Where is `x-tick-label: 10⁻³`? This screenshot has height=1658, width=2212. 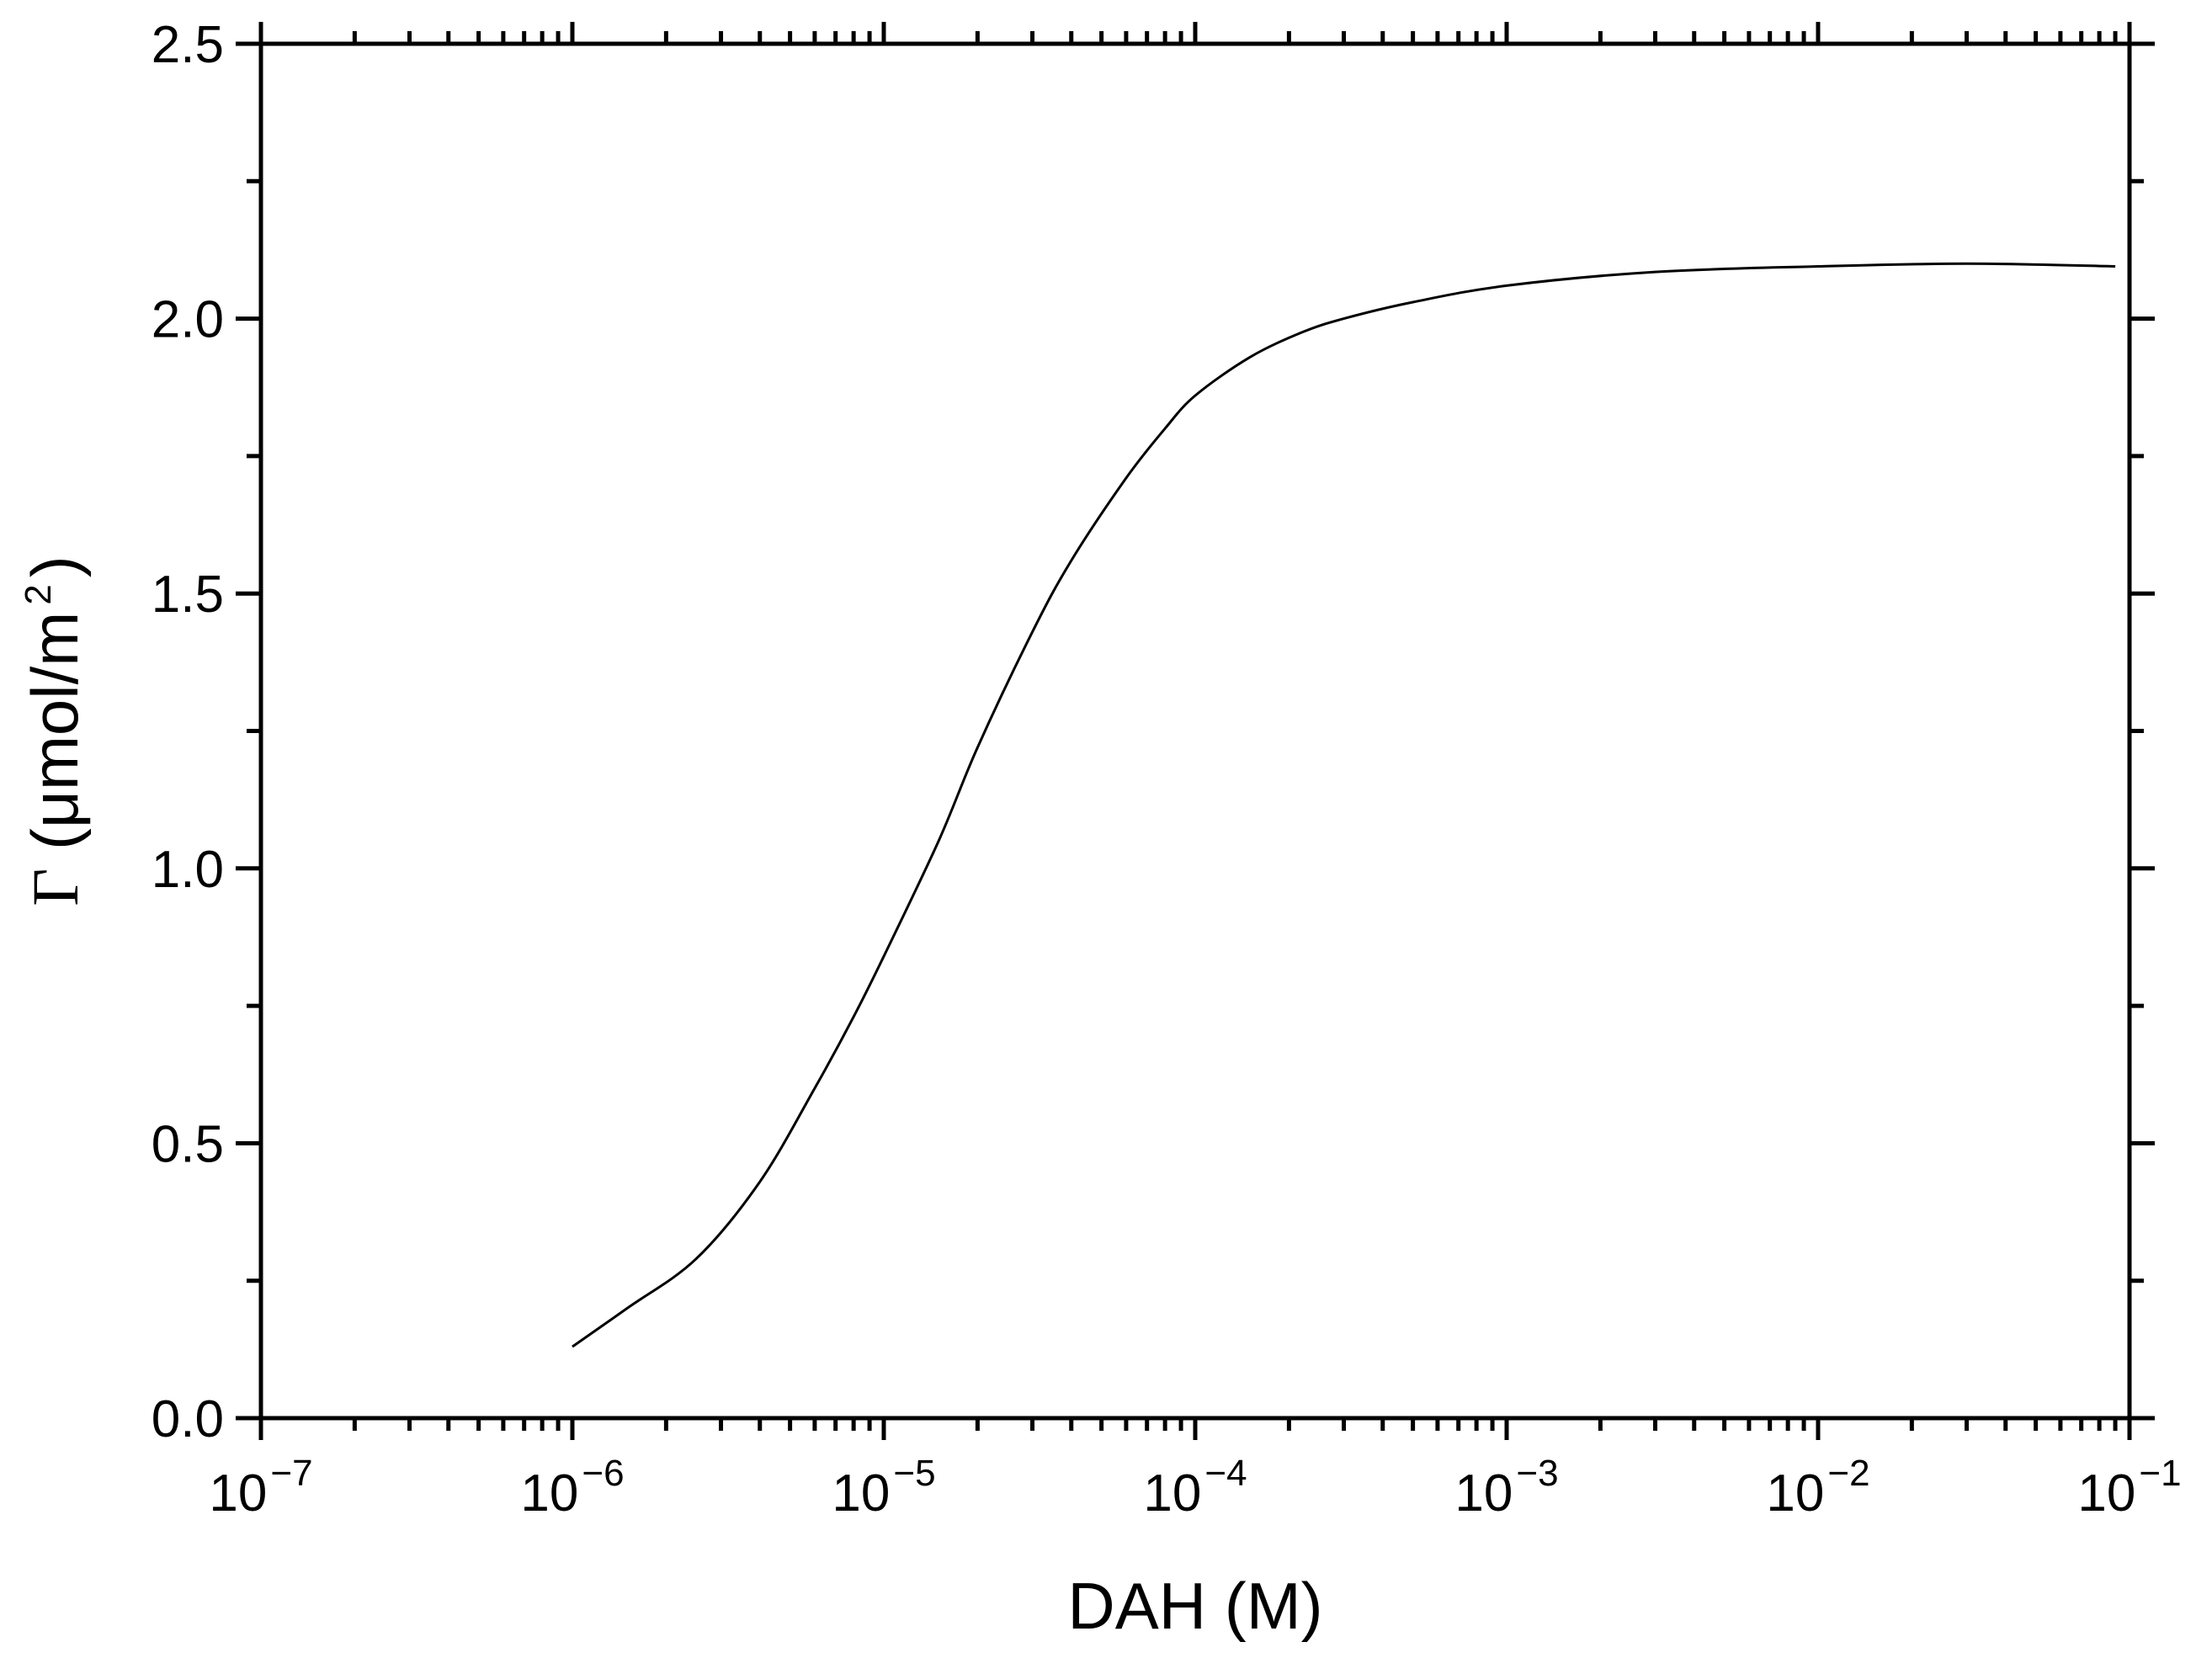 x-tick-label: 10⁻³ is located at coordinates (1506, 1487).